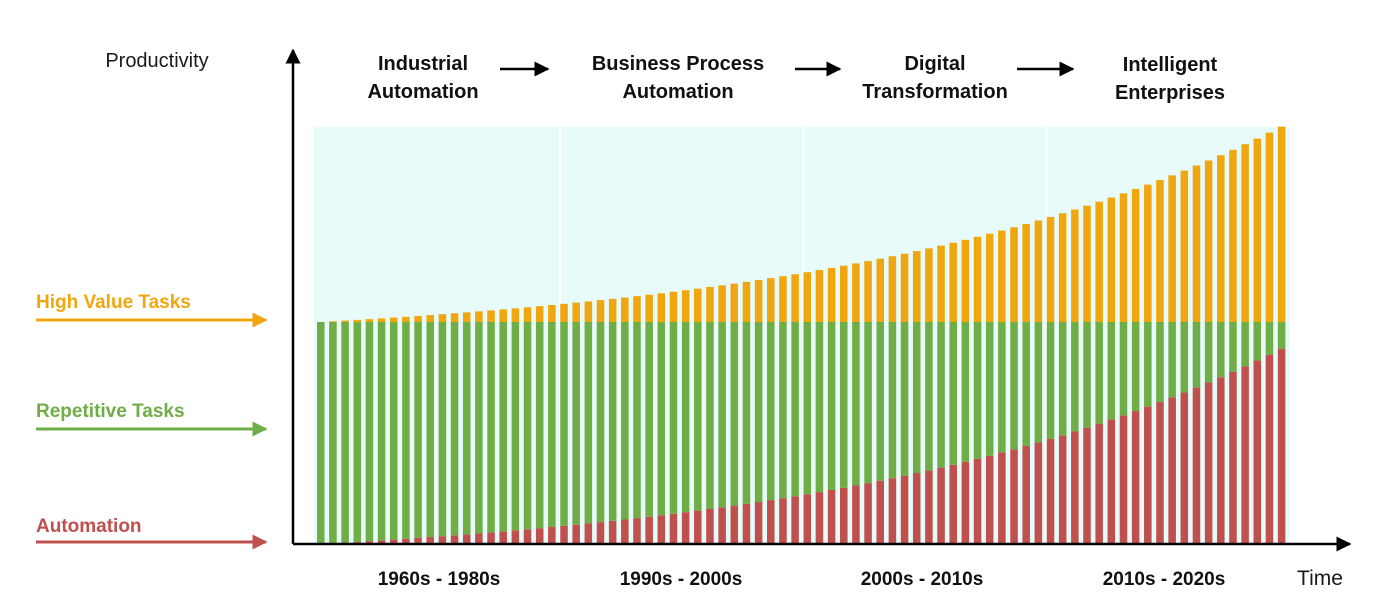  I want to click on period-label-1: 1960s - 1980s, so click(439, 579).